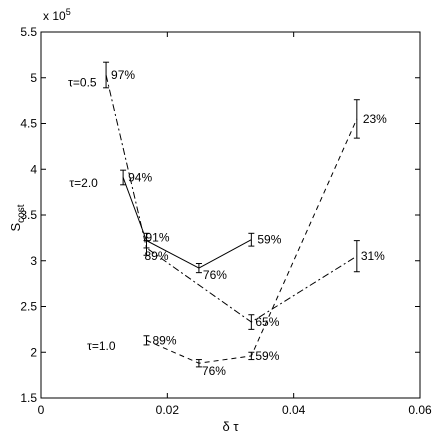 The height and width of the screenshot is (436, 436). What do you see at coordinates (33, 261) in the screenshot?
I see `y-tick-label: 3` at bounding box center [33, 261].